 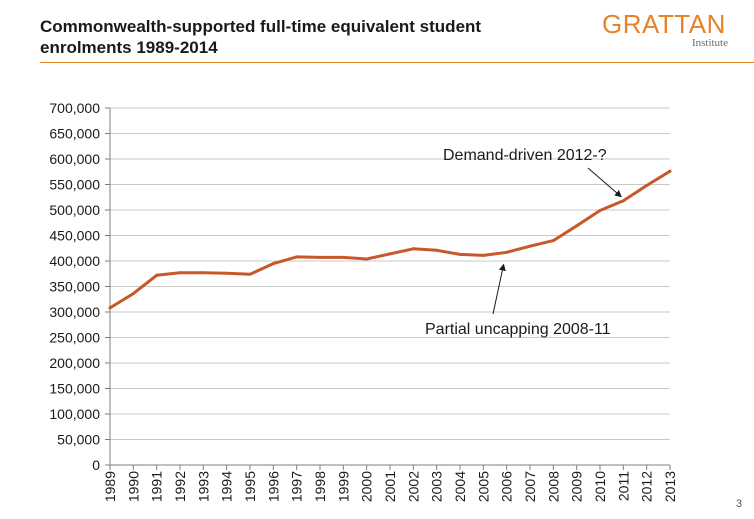 What do you see at coordinates (507, 486) in the screenshot?
I see `x-tick-label: 2006` at bounding box center [507, 486].